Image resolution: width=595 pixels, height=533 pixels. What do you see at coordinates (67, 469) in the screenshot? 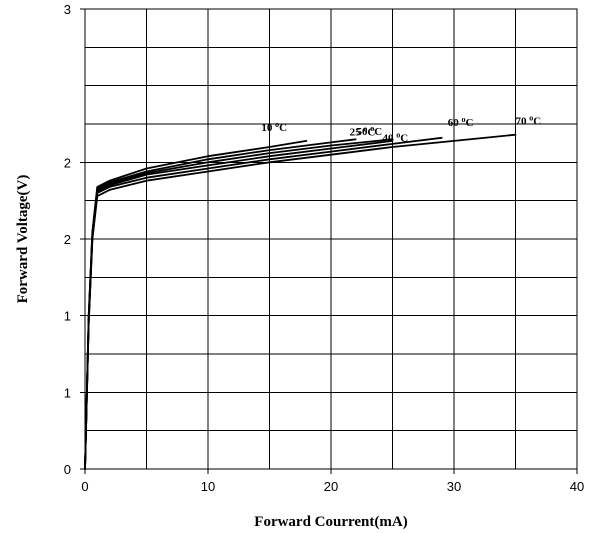
I see `y-tick-label: 0` at bounding box center [67, 469].